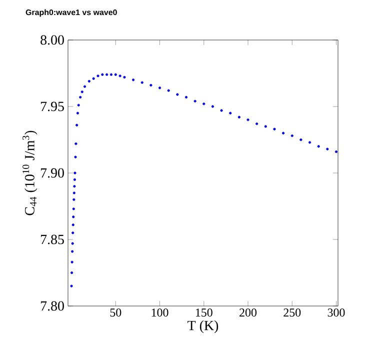  Describe the element at coordinates (30, 173) in the screenshot. I see `y-axis-title: C$_{44}$ (10$^{10}$ J/m$^{3}$)` at that location.